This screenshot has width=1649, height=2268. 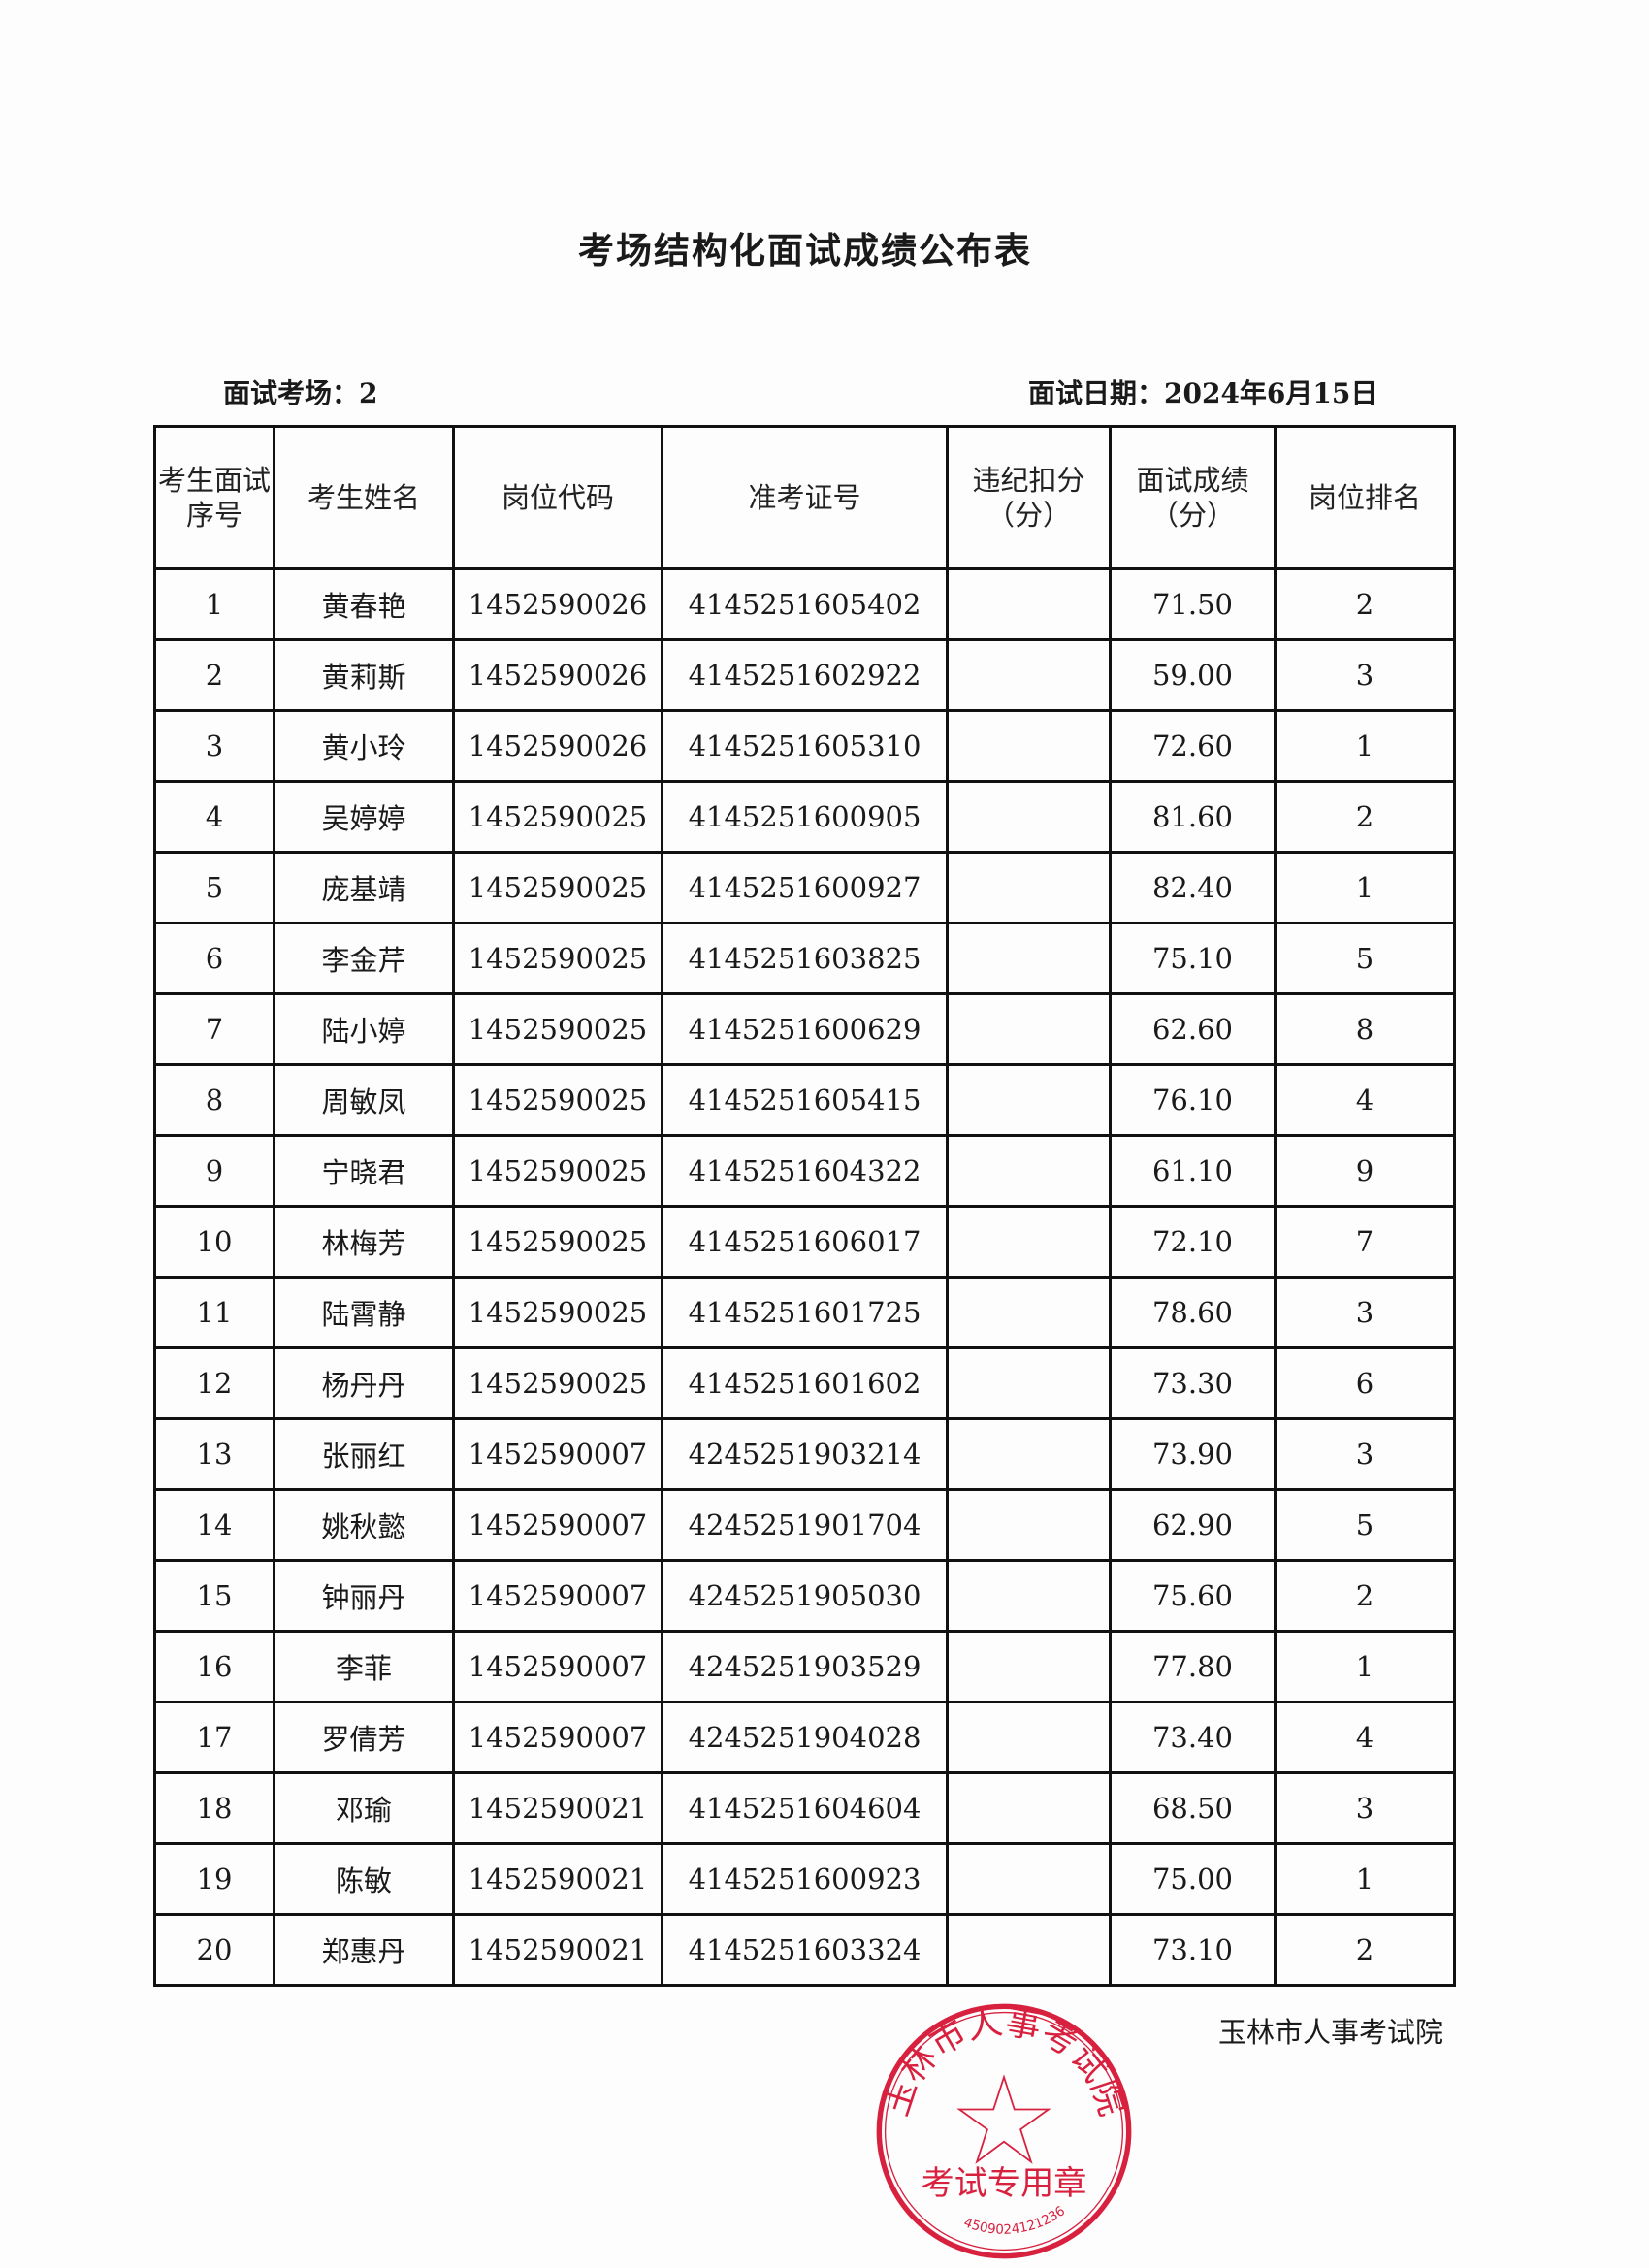 What do you see at coordinates (364, 958) in the screenshot?
I see `cell-col-name: 李金芹` at bounding box center [364, 958].